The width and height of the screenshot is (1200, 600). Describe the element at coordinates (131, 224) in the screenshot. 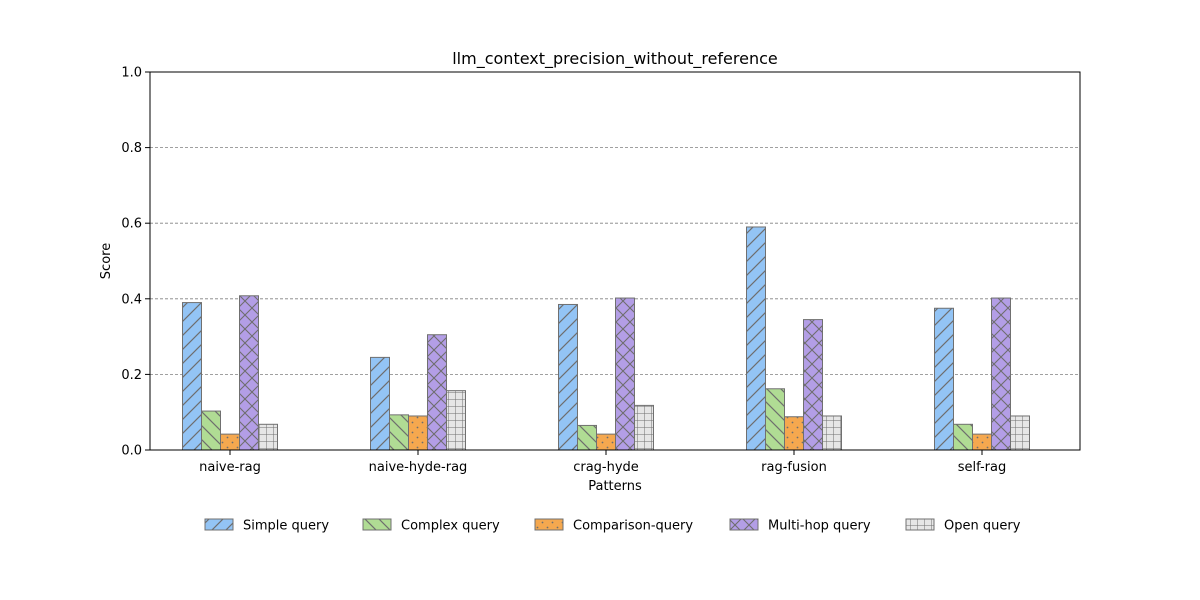

I see `y-tick-label: 0.6` at that location.